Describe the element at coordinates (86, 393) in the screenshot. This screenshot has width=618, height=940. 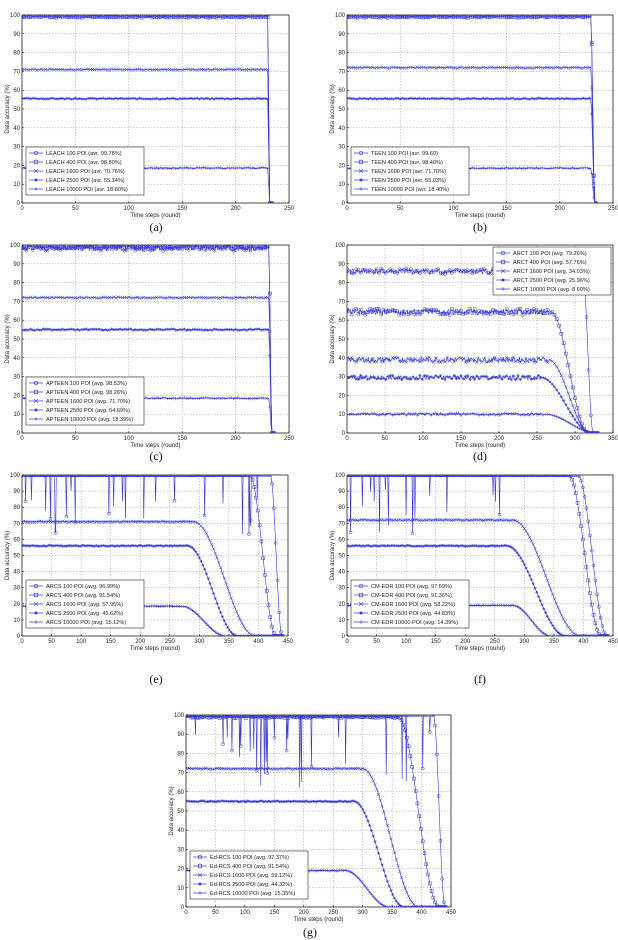
I see `legend-entry: APTEEN 400 POI (avg. 98.26%)` at that location.